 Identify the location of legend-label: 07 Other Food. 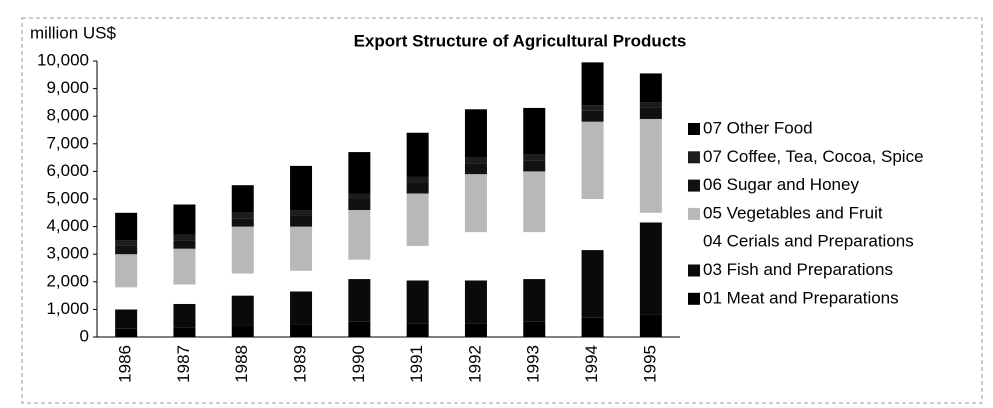
(758, 127).